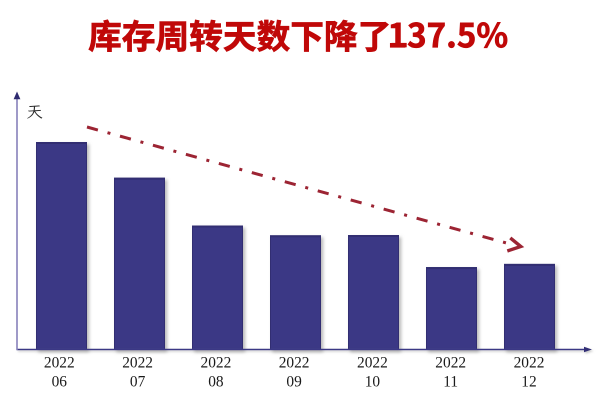  Describe the element at coordinates (294, 381) in the screenshot. I see `svg-text: 09` at that location.